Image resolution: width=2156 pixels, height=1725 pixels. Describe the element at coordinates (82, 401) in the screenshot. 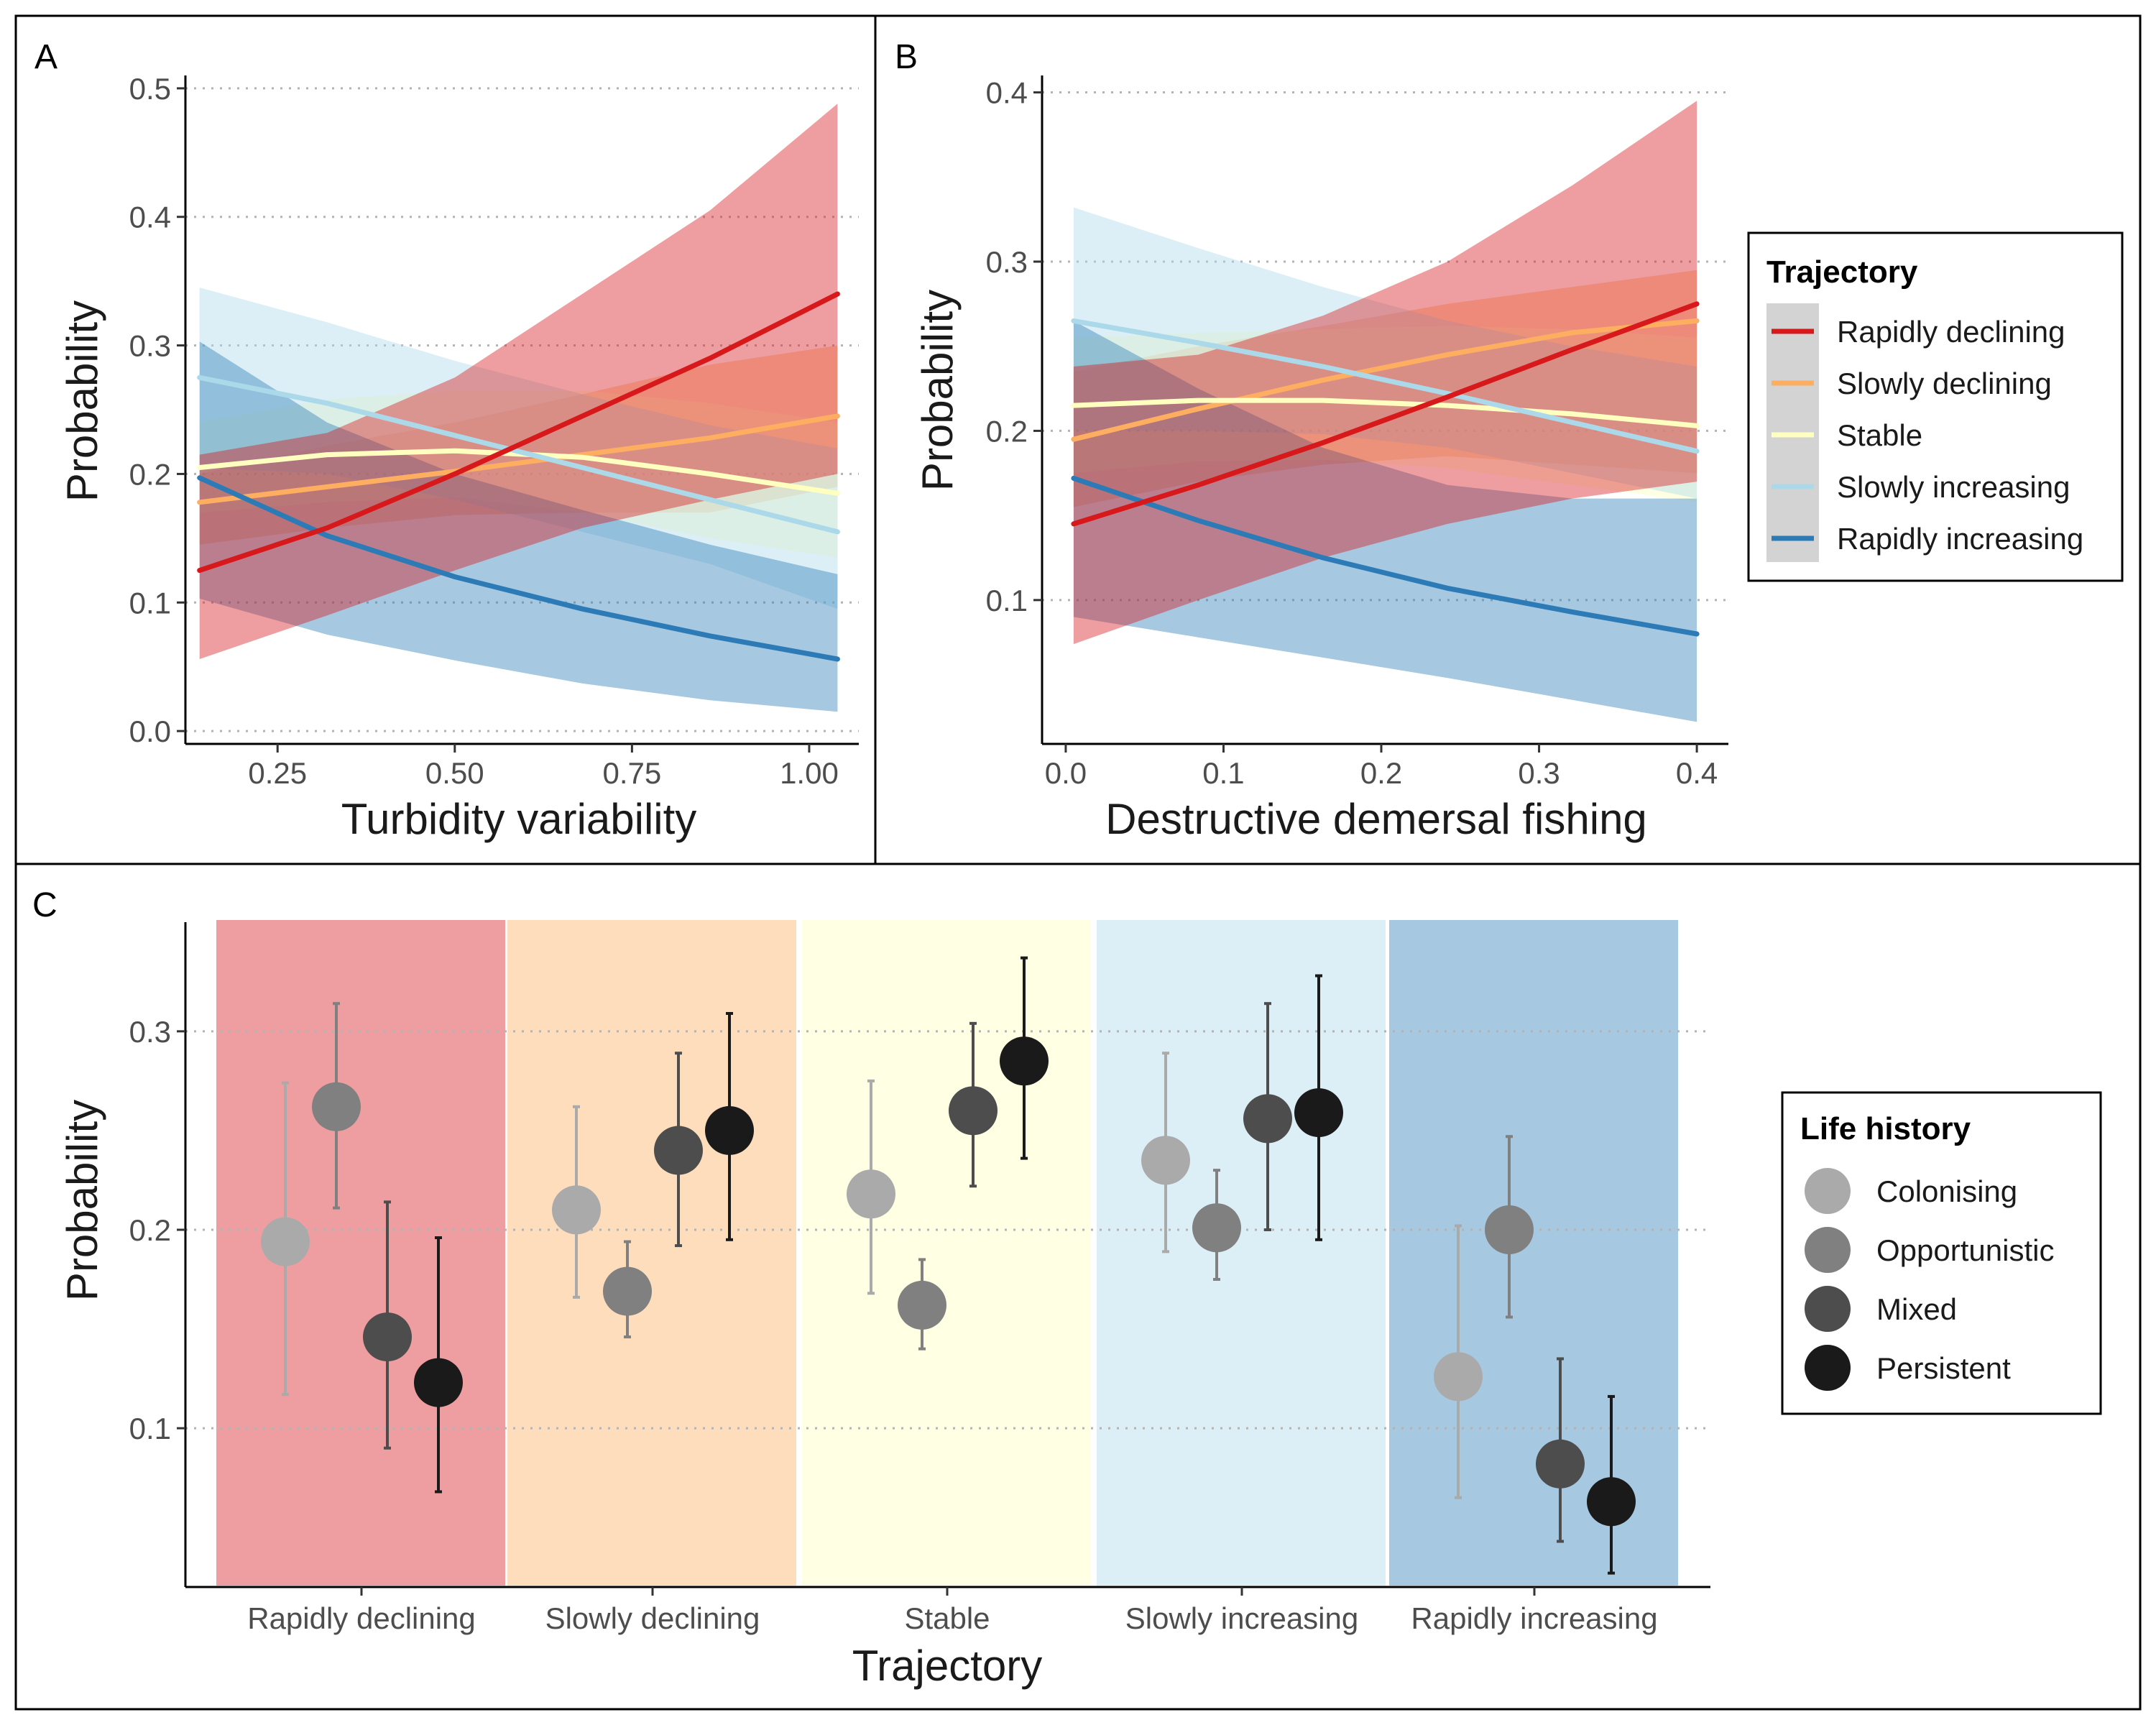

I see `panel-a-y-axis-title: Probability` at that location.